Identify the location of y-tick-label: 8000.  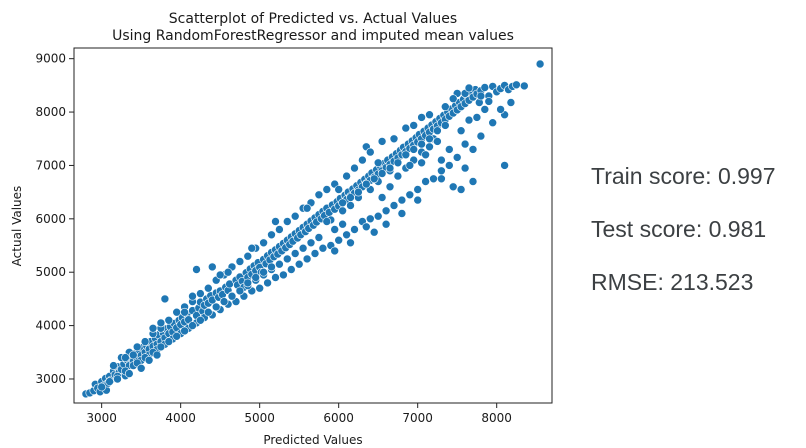
(50, 112).